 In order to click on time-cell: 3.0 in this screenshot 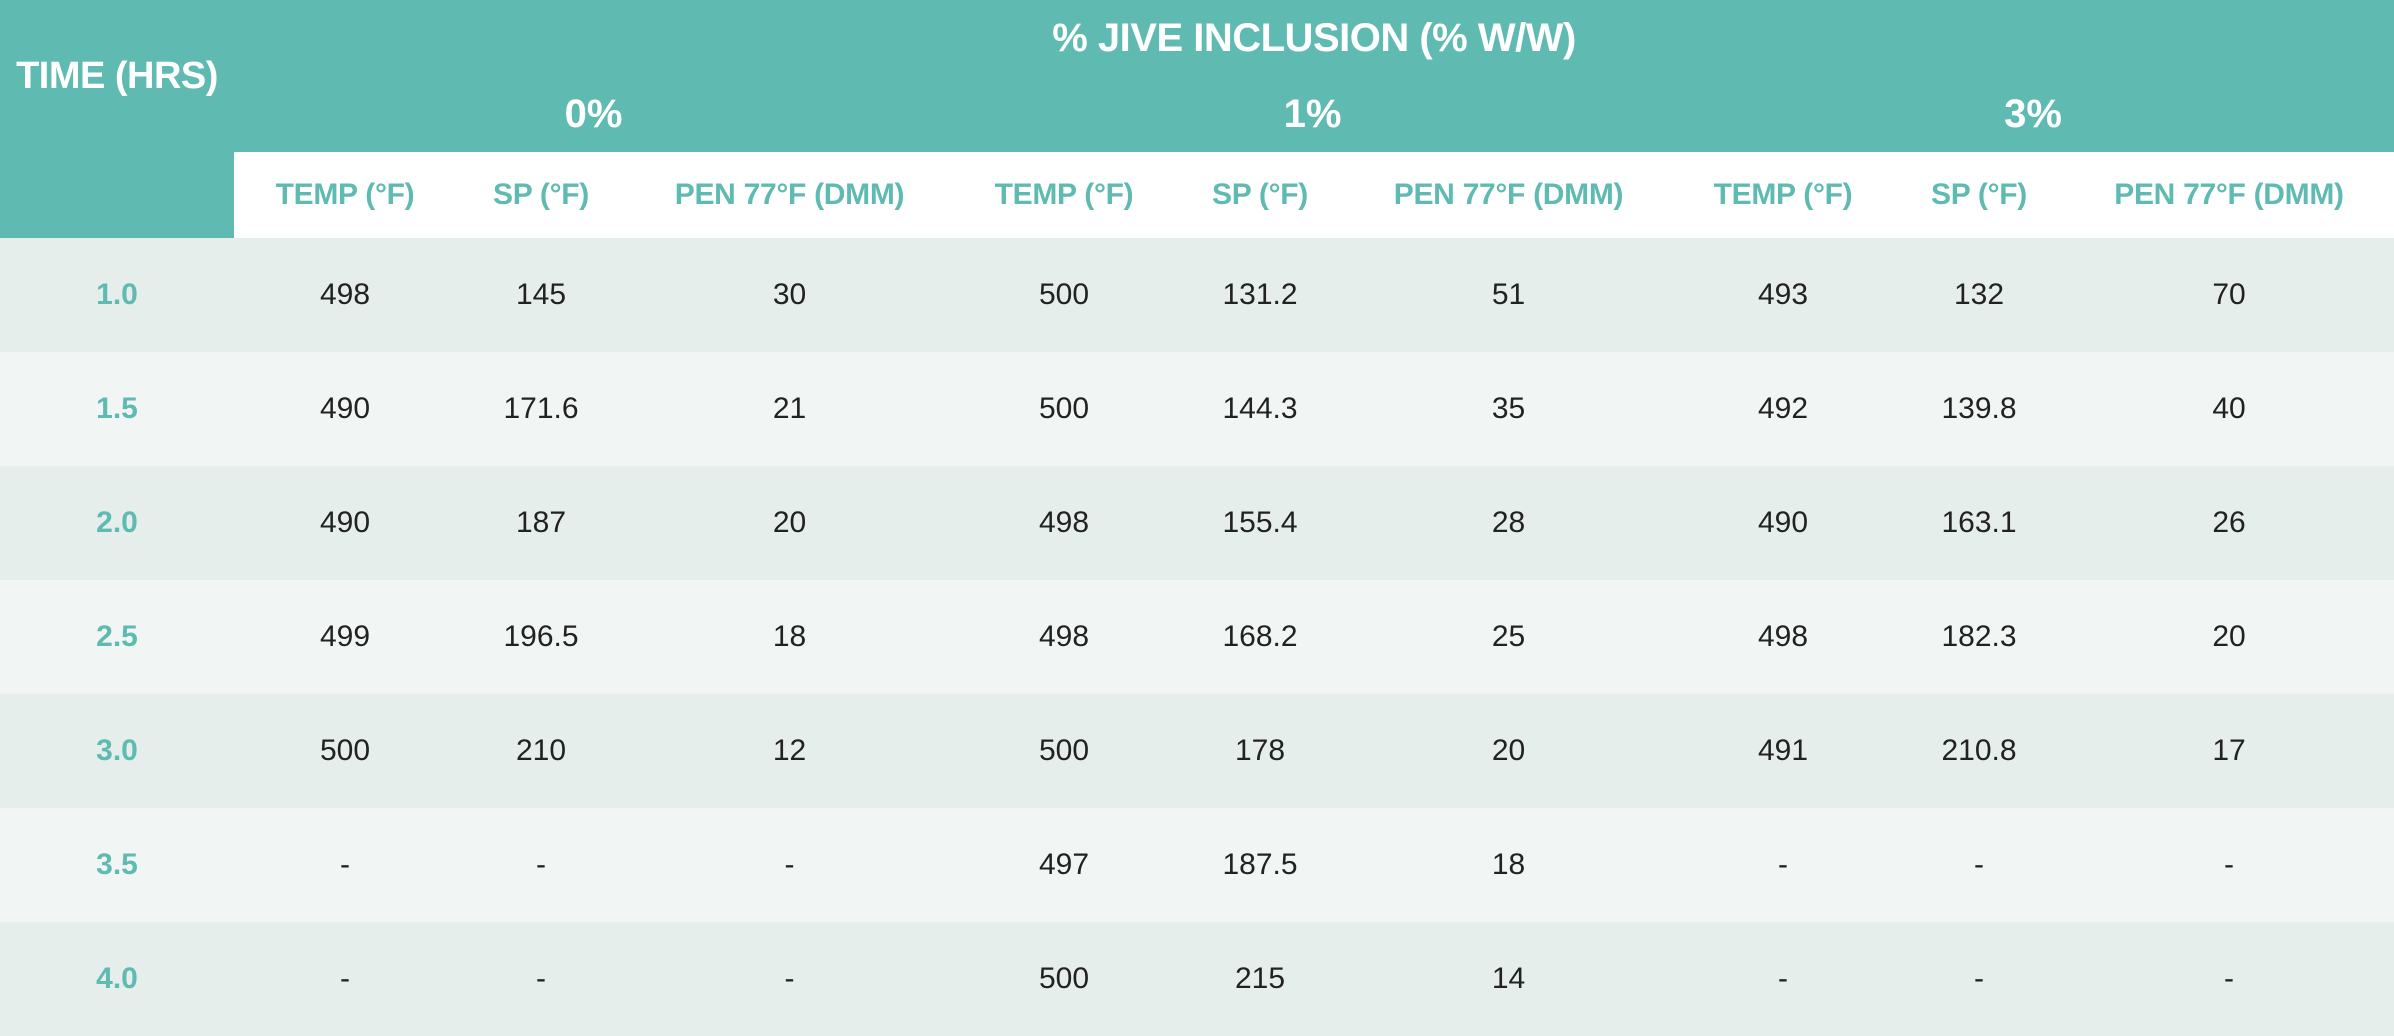, I will do `click(117, 751)`.